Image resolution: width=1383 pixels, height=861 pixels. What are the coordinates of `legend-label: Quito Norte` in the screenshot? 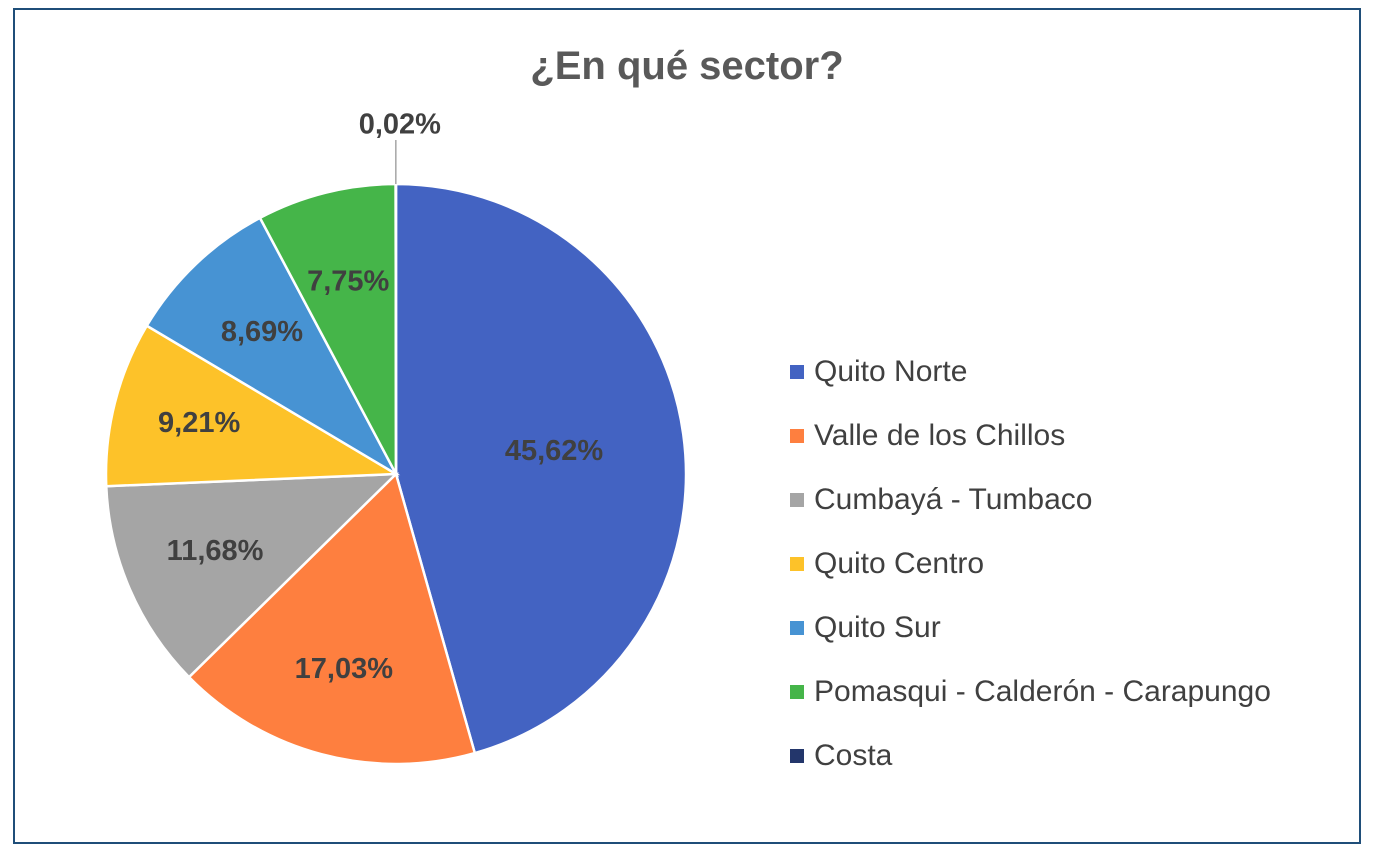 It's located at (891, 371).